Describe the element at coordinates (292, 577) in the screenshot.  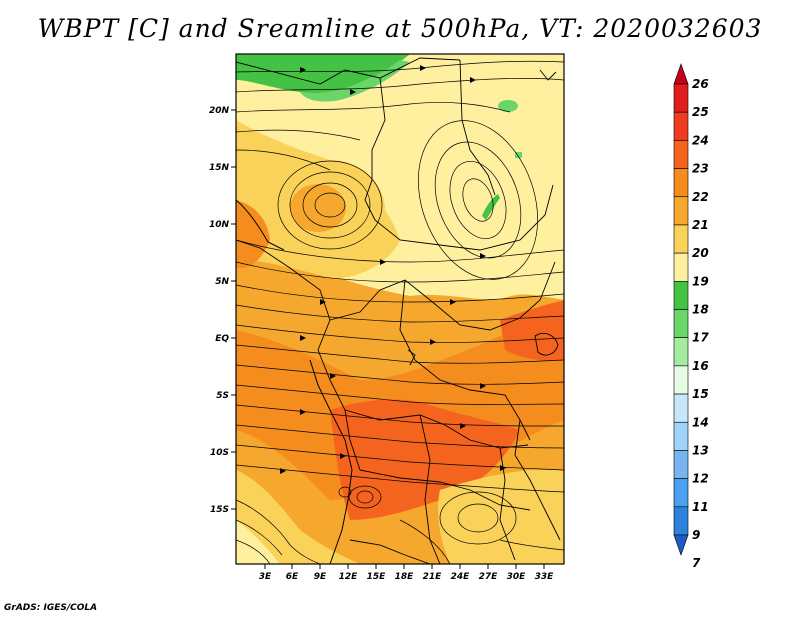
I see `lon-label-6e: 6E` at that location.